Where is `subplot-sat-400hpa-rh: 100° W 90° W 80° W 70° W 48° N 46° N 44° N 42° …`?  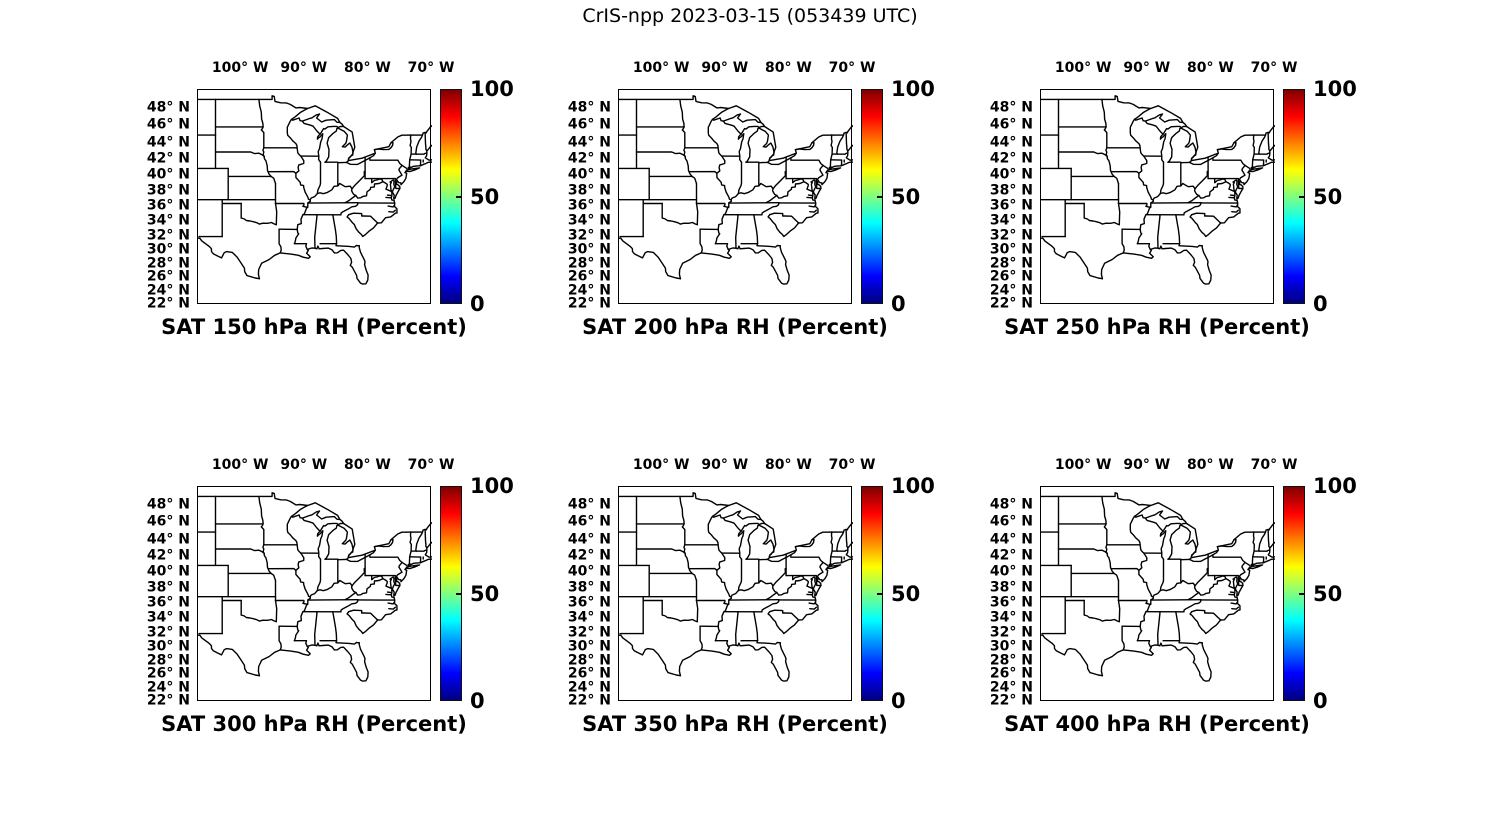 subplot-sat-400hpa-rh: 100° W 90° W 80° W 70° W 48° N 46° N 44° N 42° … is located at coordinates (1173, 596).